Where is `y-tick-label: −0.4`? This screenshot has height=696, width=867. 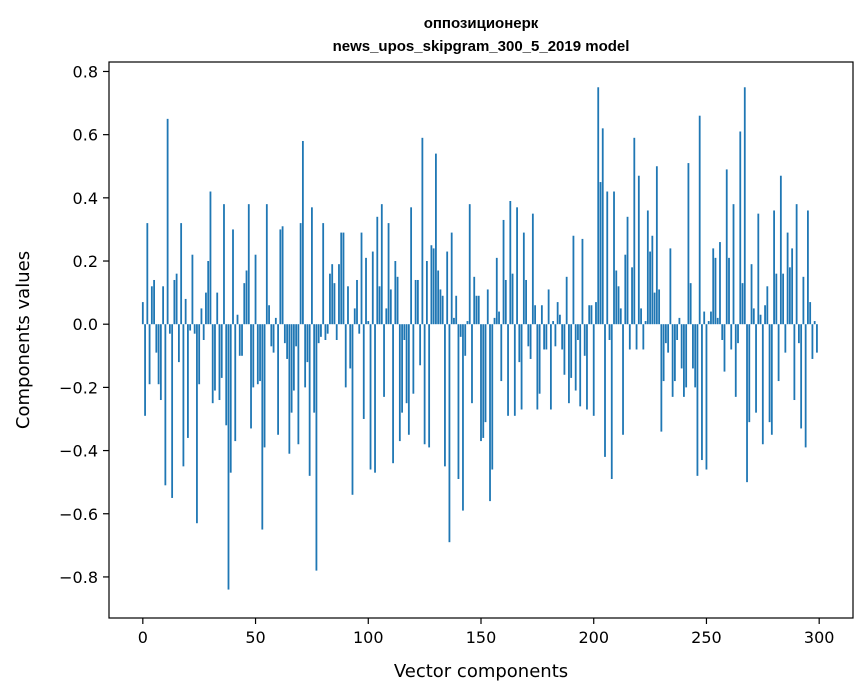
y-tick-label: −0.4 is located at coordinates (78, 451).